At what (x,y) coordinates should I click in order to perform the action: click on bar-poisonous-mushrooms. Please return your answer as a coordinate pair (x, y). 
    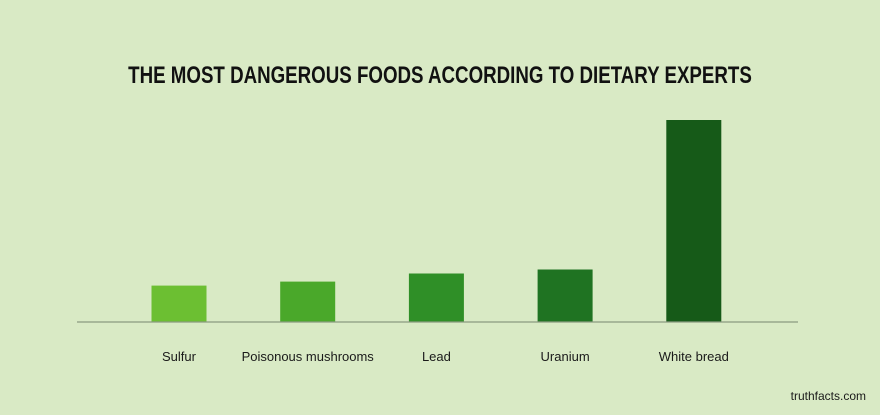
    Looking at the image, I should click on (308, 301).